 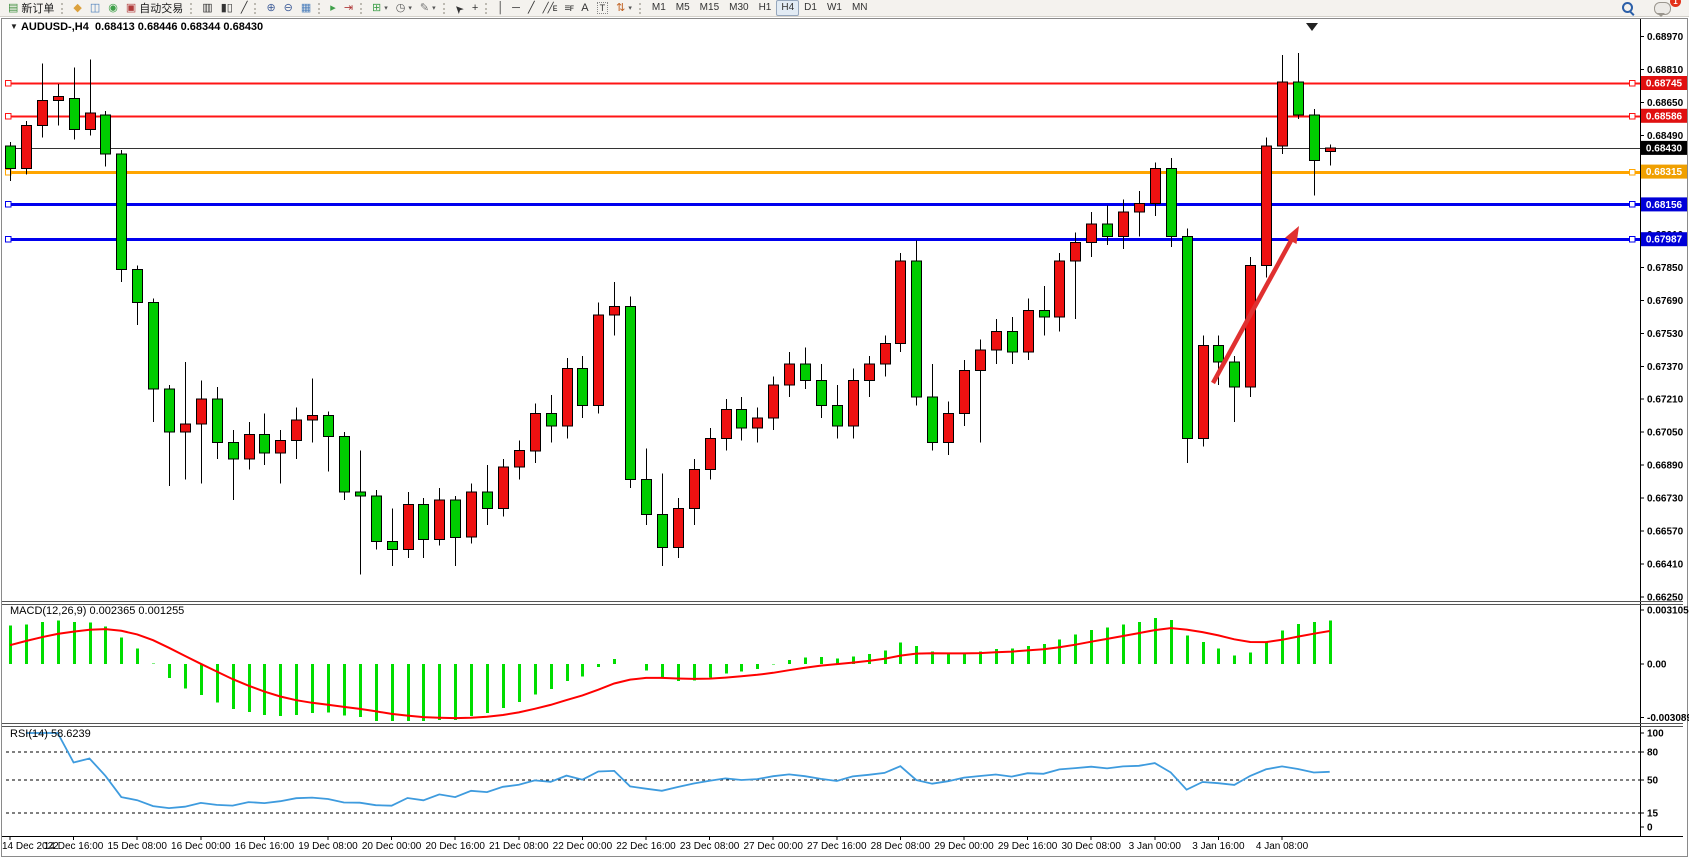 I want to click on autotrading-button: ▣ 自动交易, so click(x=154, y=8).